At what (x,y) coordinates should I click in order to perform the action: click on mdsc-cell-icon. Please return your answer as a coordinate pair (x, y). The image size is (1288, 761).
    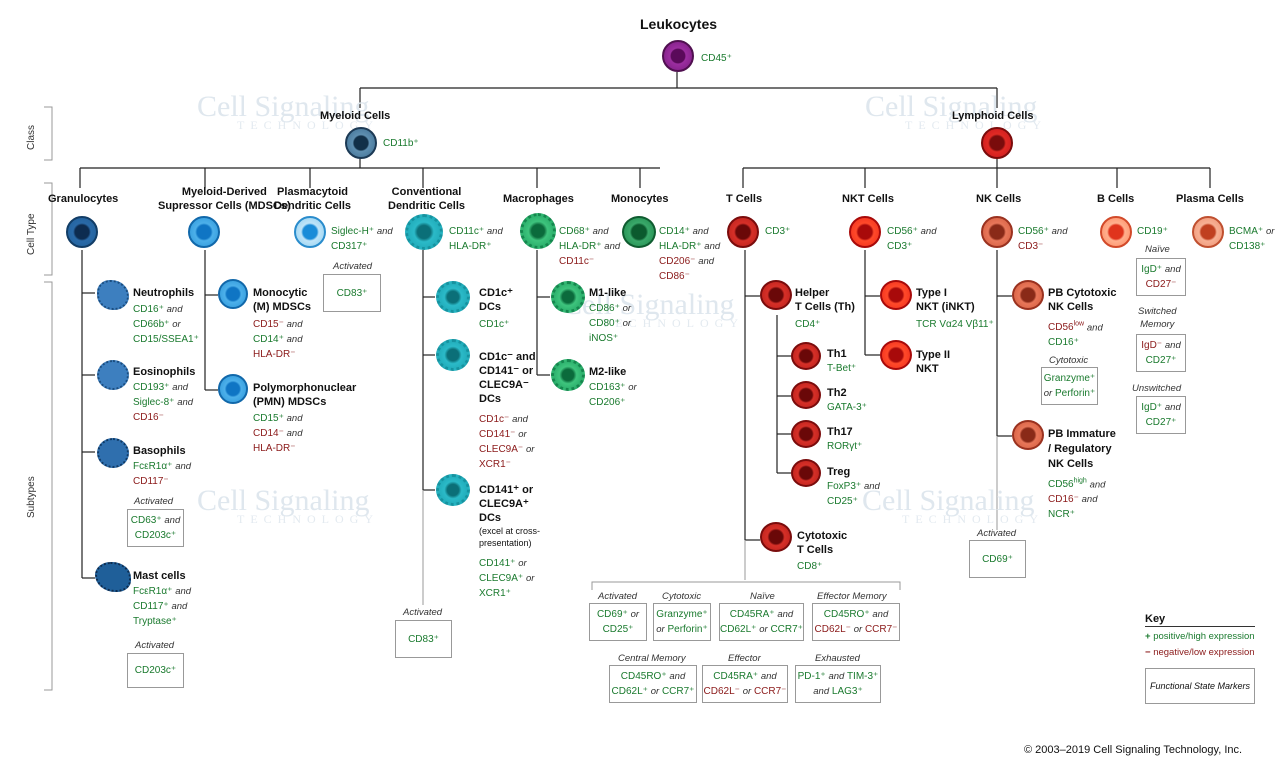
    Looking at the image, I should click on (204, 232).